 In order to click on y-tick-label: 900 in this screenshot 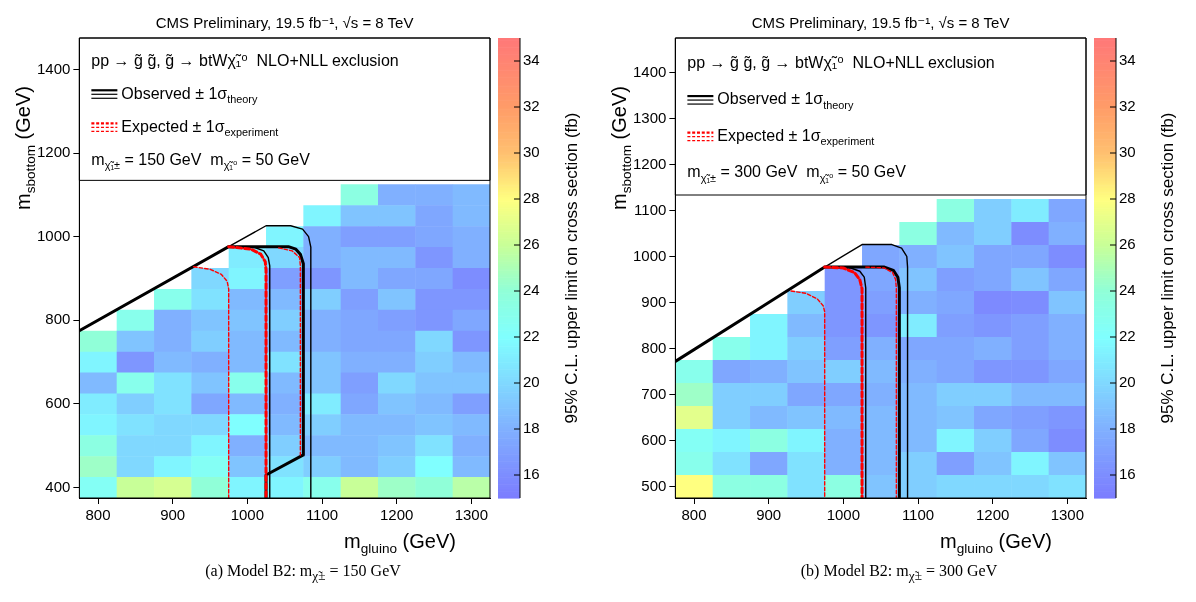, I will do `click(654, 301)`.